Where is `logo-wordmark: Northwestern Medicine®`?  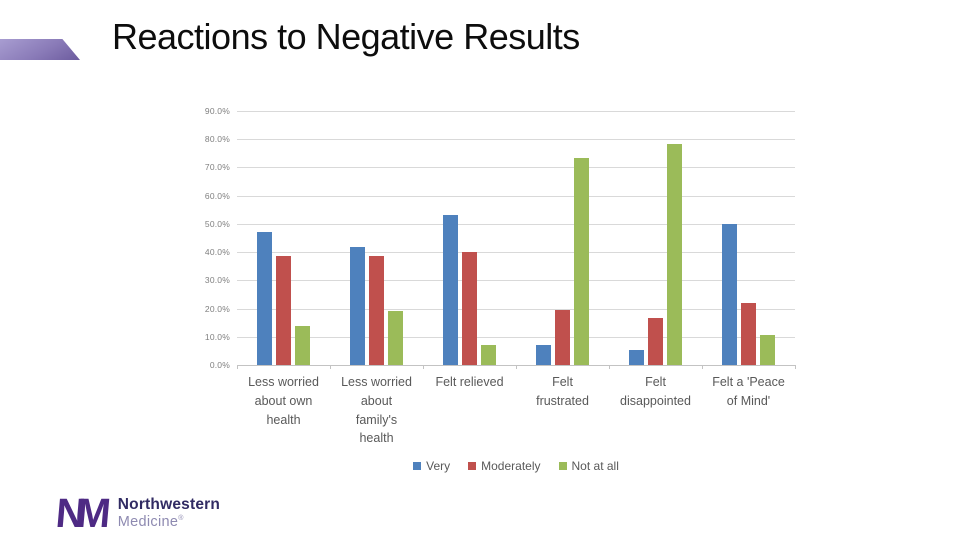
logo-wordmark: Northwestern Medicine® is located at coordinates (169, 513).